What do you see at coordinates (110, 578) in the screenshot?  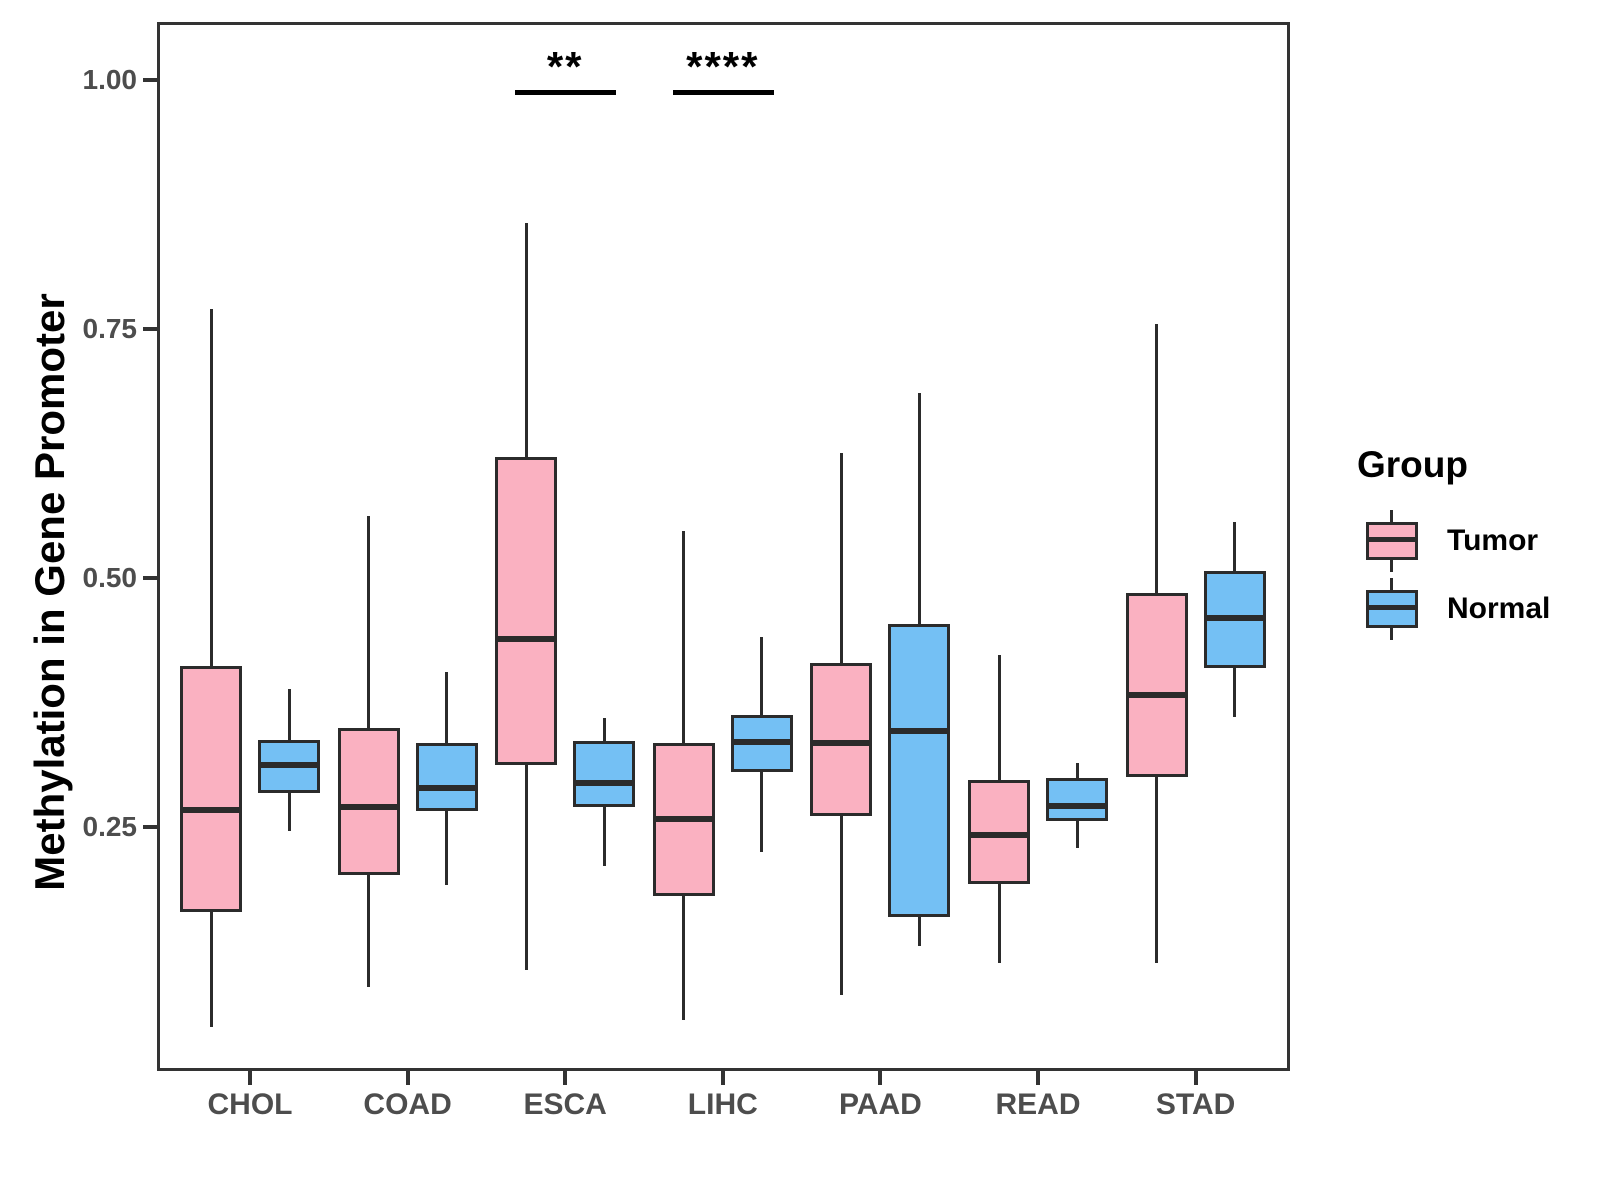 I see `y-tick-label: 0.50` at bounding box center [110, 578].